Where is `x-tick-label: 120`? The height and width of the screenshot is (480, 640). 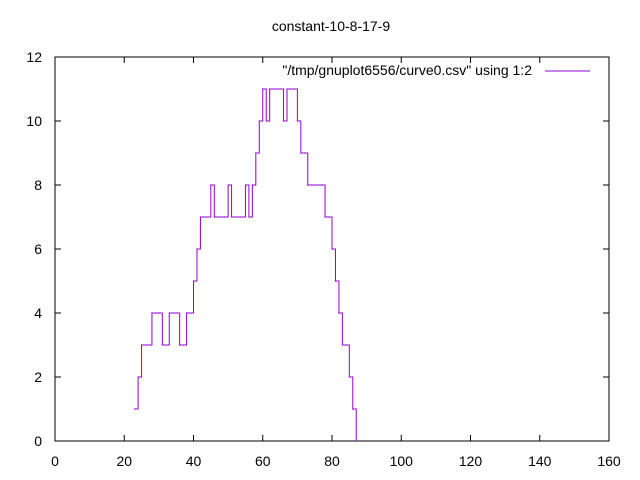 x-tick-label: 120 is located at coordinates (471, 461).